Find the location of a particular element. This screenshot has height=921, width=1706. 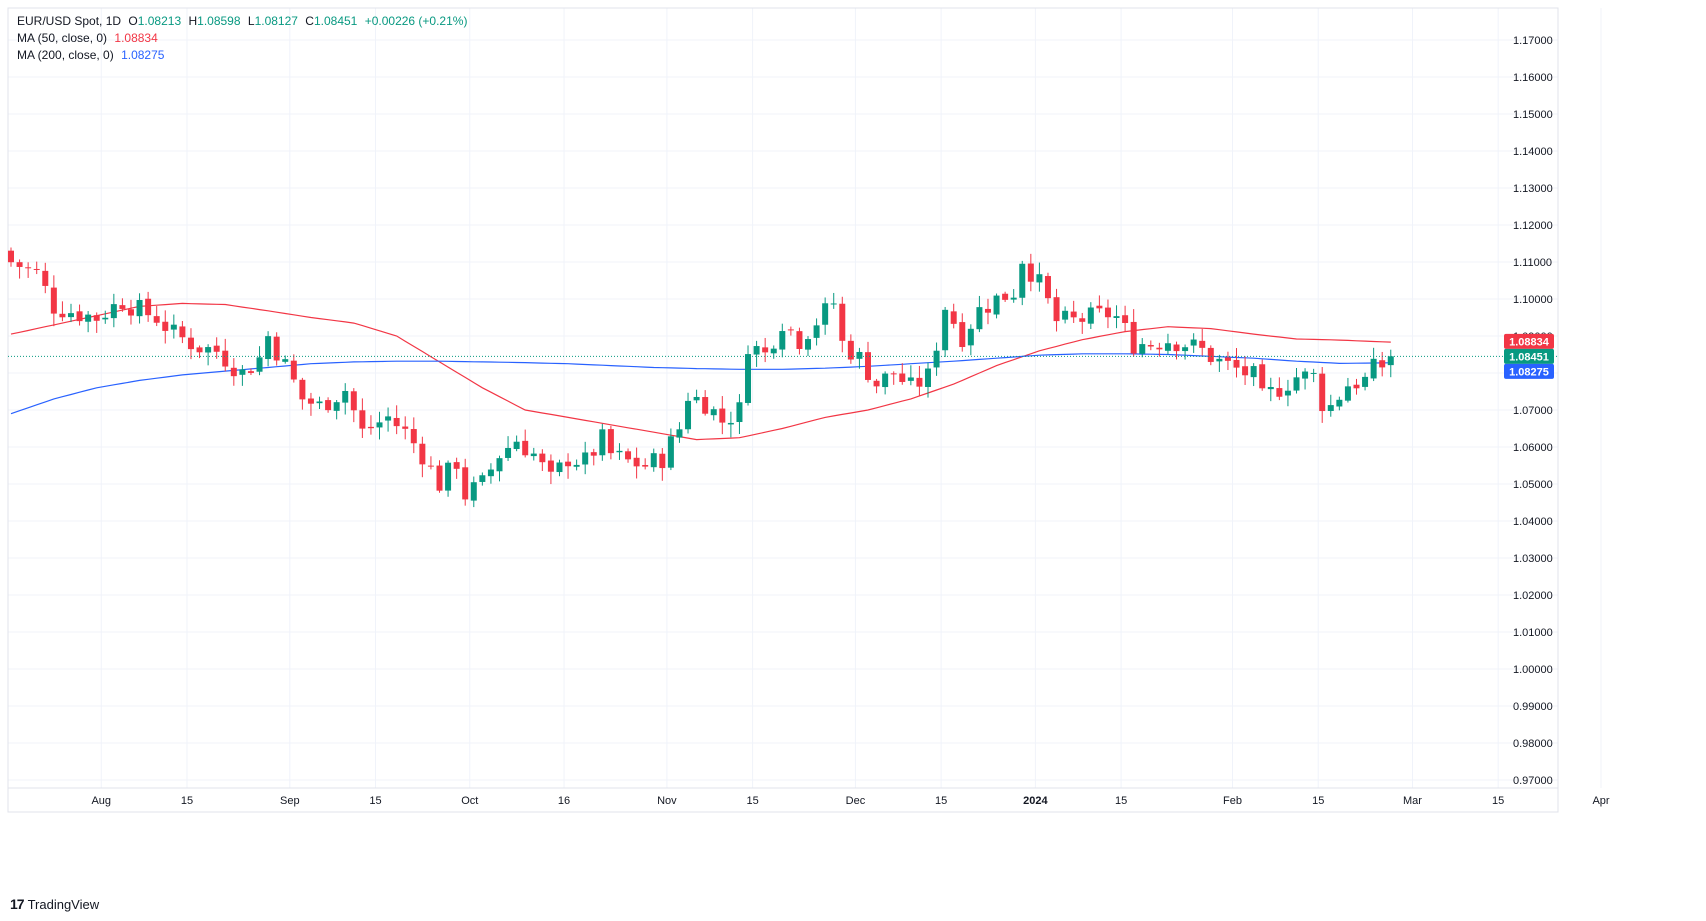

x-tick-label: Aug is located at coordinates (101, 801).